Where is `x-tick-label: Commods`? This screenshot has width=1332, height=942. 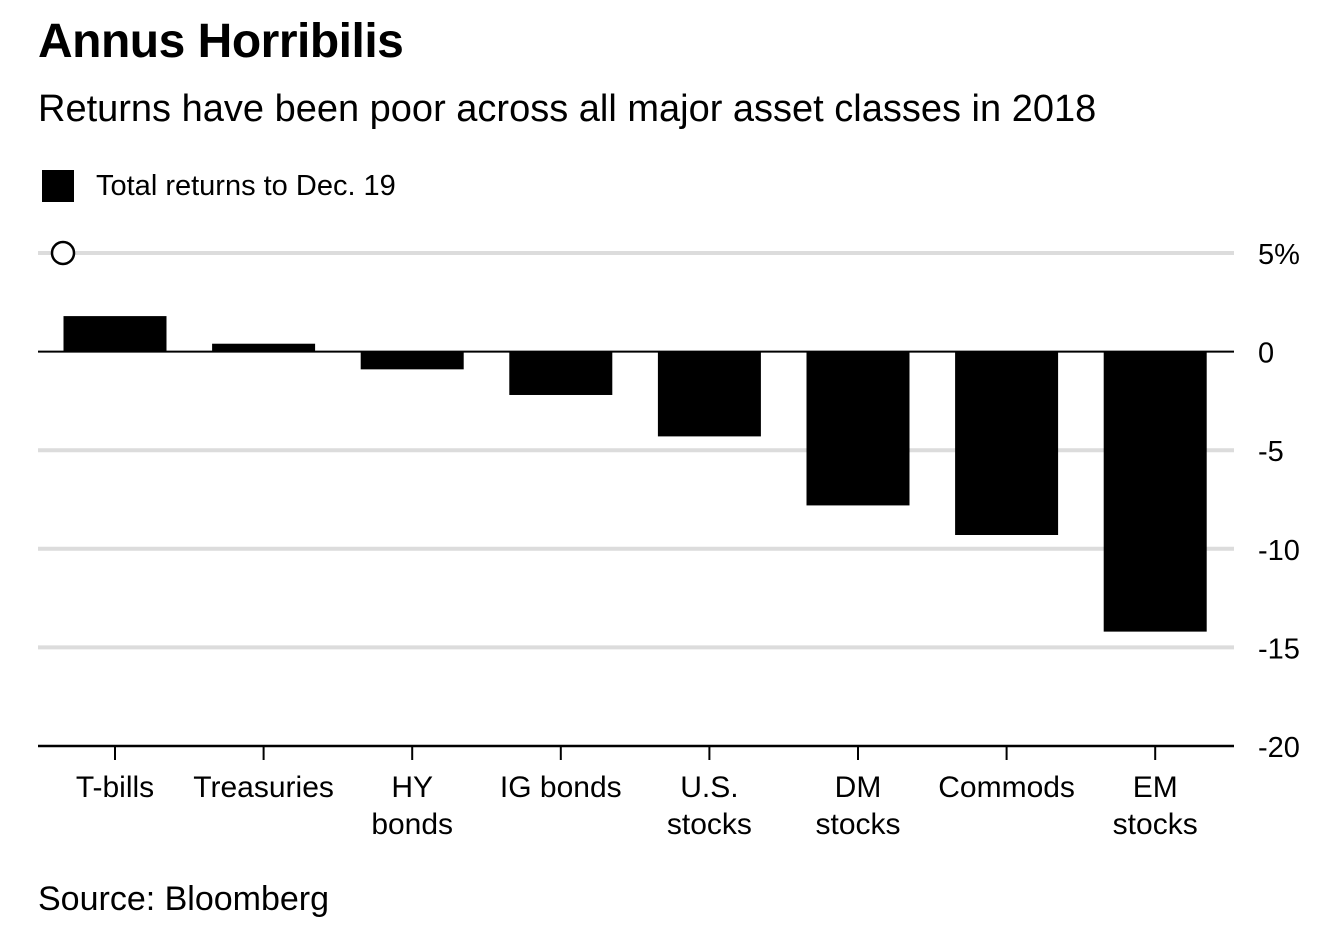
x-tick-label: Commods is located at coordinates (1006, 787).